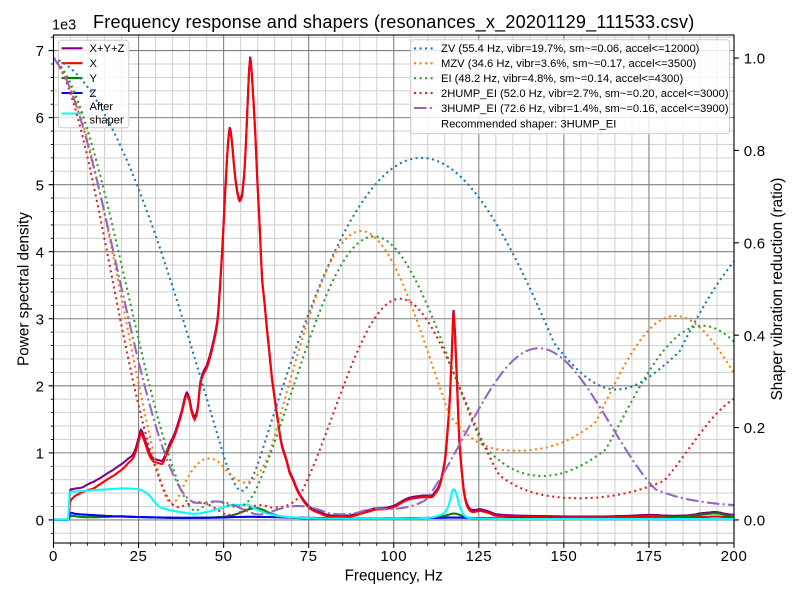  I want to click on svg-text: Frequency, Hz, so click(394, 576).